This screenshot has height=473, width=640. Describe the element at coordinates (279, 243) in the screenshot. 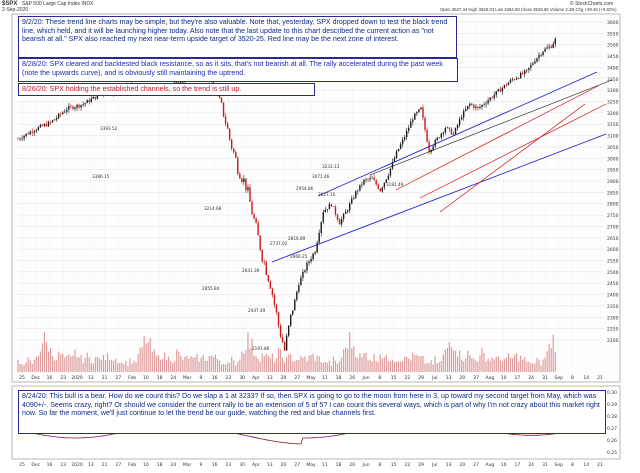

I see `price-annotation: 2737.02` at that location.